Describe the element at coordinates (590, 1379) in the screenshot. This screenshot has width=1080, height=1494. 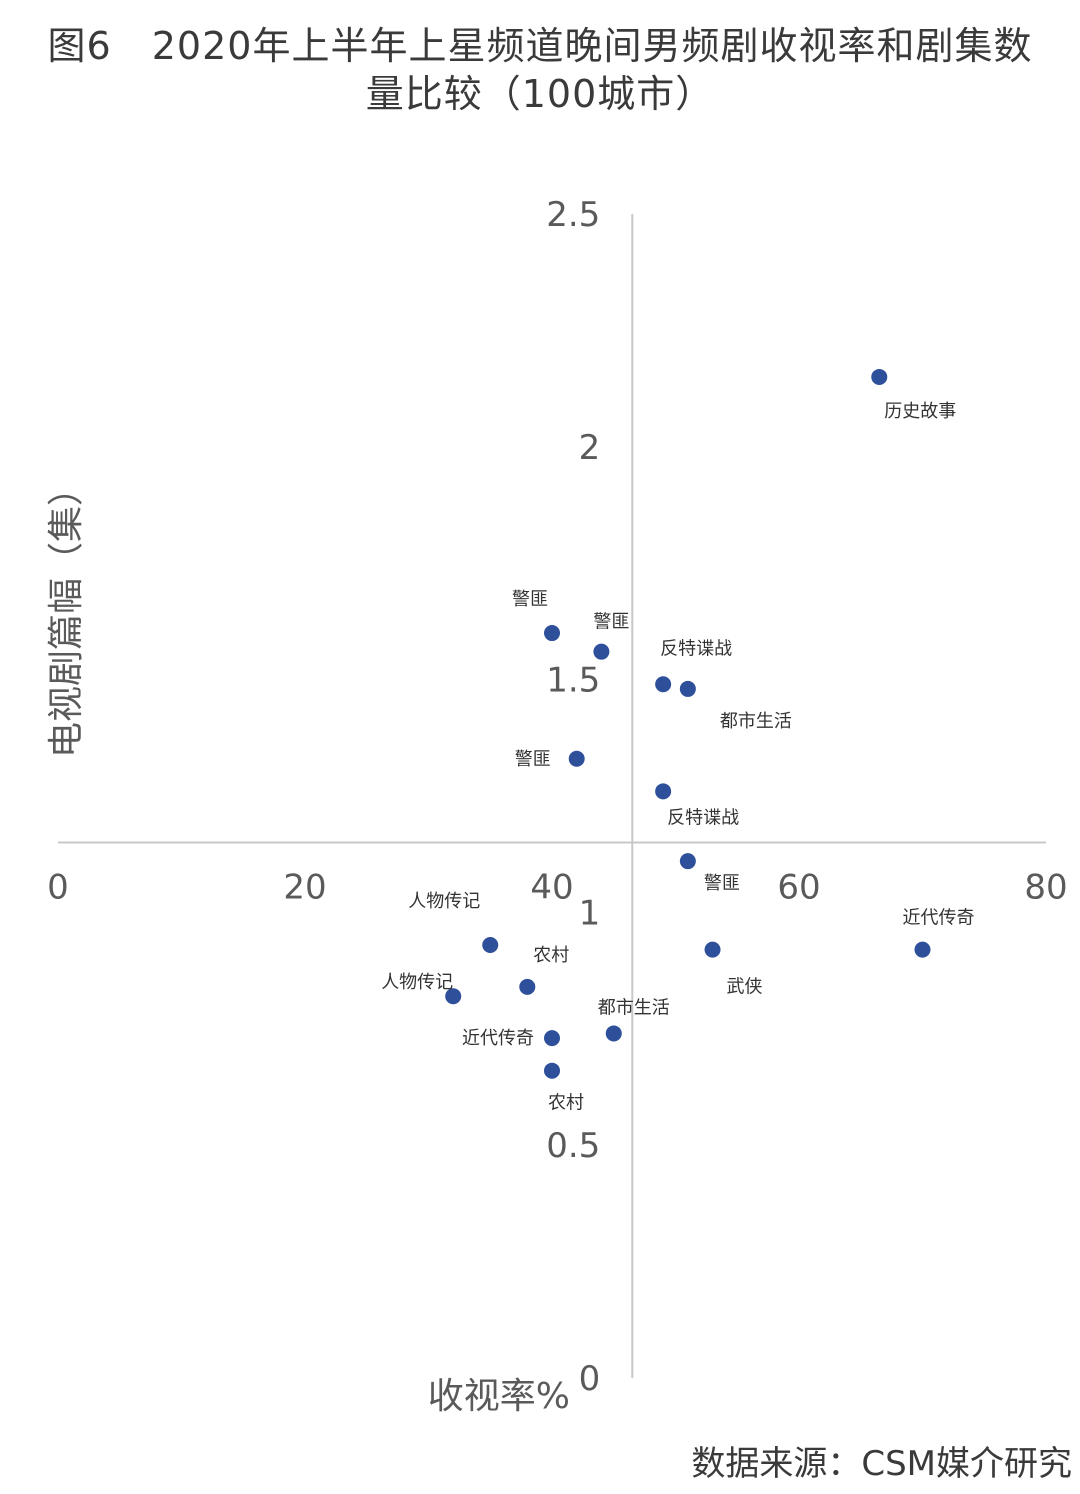
I see `y-tick-label: 0` at that location.